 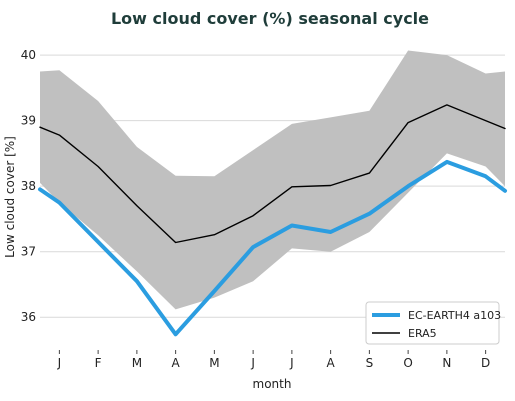 What do you see at coordinates (270, 18) in the screenshot?
I see `chart-title: Low cloud cover (%) seasonal cycle` at bounding box center [270, 18].